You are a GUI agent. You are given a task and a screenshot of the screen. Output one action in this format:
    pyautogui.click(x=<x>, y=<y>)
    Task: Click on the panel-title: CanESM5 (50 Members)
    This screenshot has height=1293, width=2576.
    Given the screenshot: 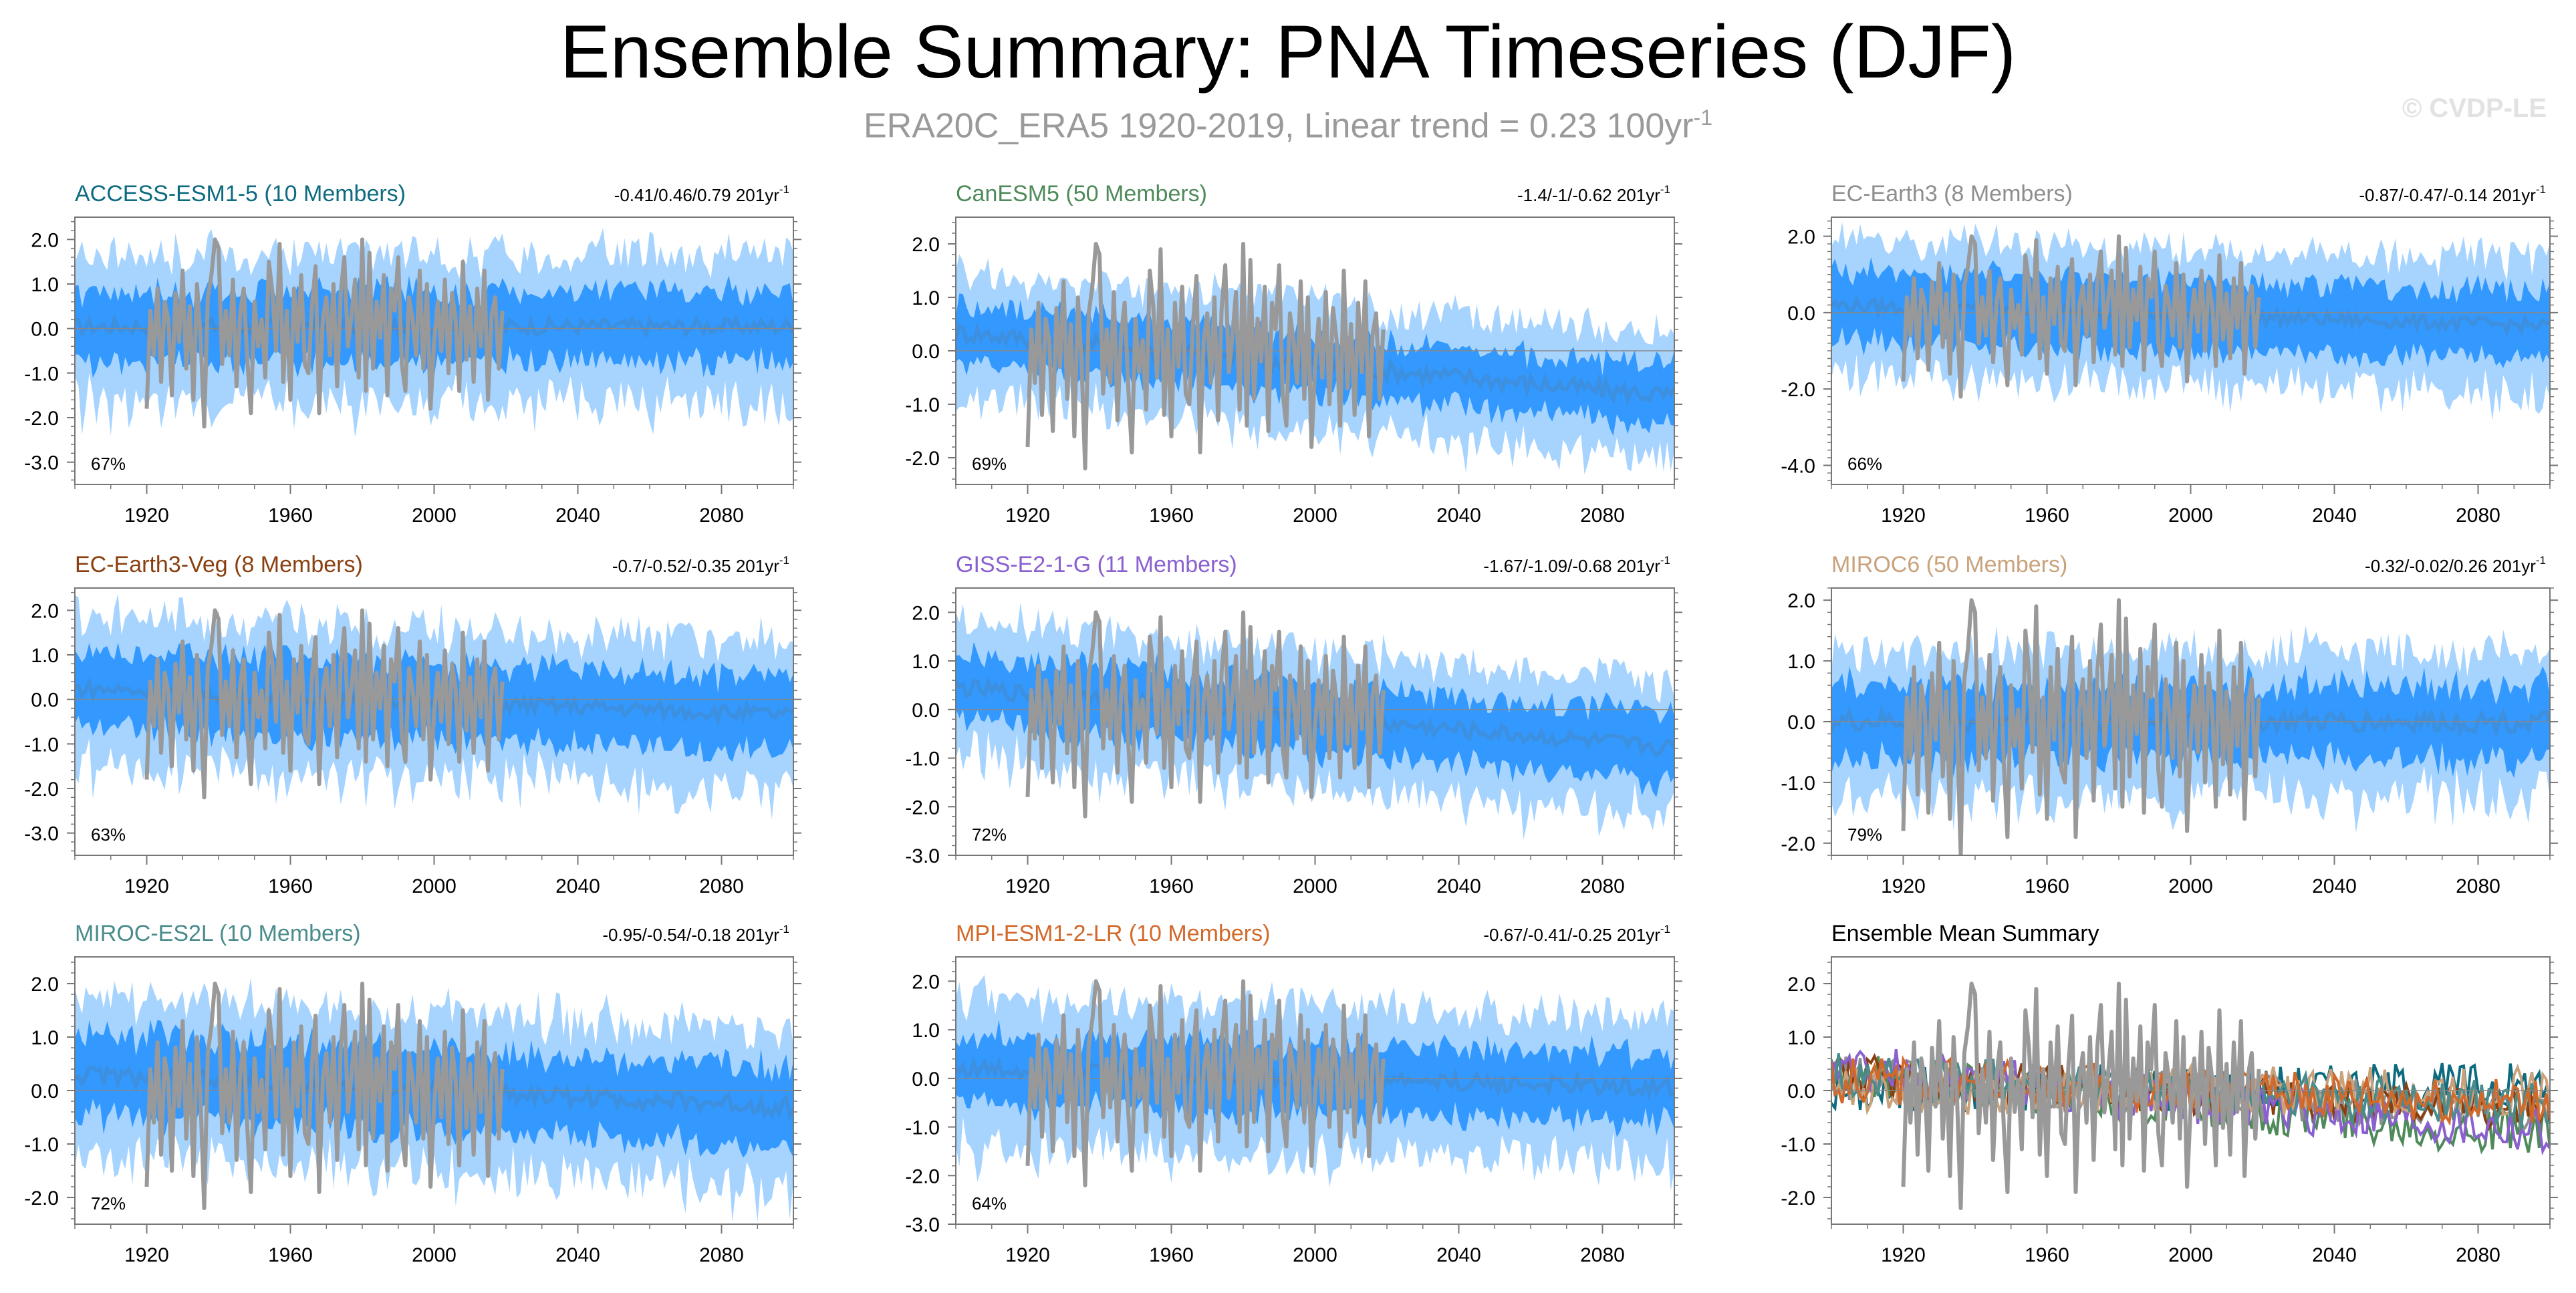 What is the action you would take?
    pyautogui.click(x=1082, y=193)
    